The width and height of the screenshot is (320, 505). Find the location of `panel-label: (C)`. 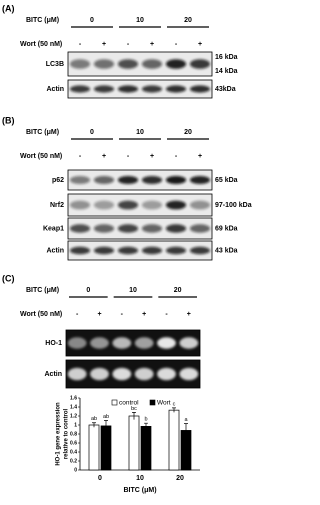

panel-label: (C) is located at coordinates (8, 278).